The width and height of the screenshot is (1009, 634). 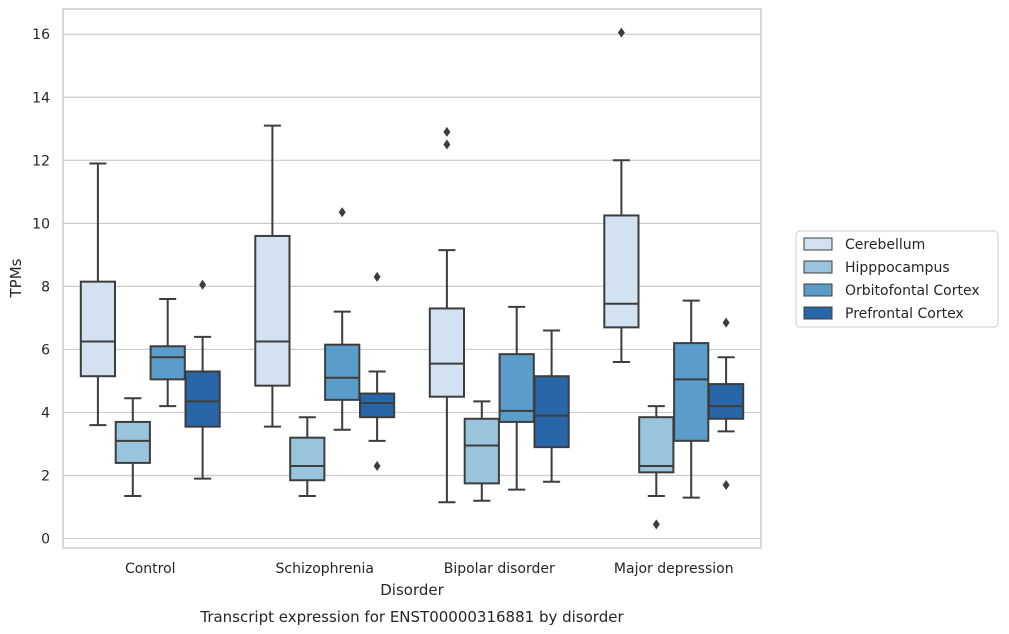 I want to click on legend-frame, so click(x=897, y=279).